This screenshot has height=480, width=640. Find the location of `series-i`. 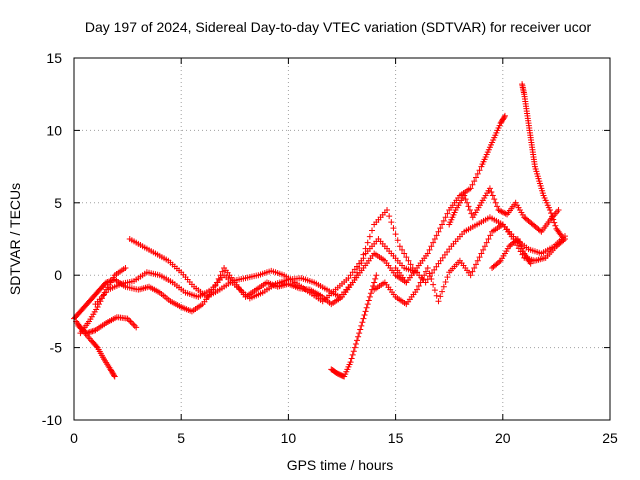

series-i is located at coordinates (450, 199).